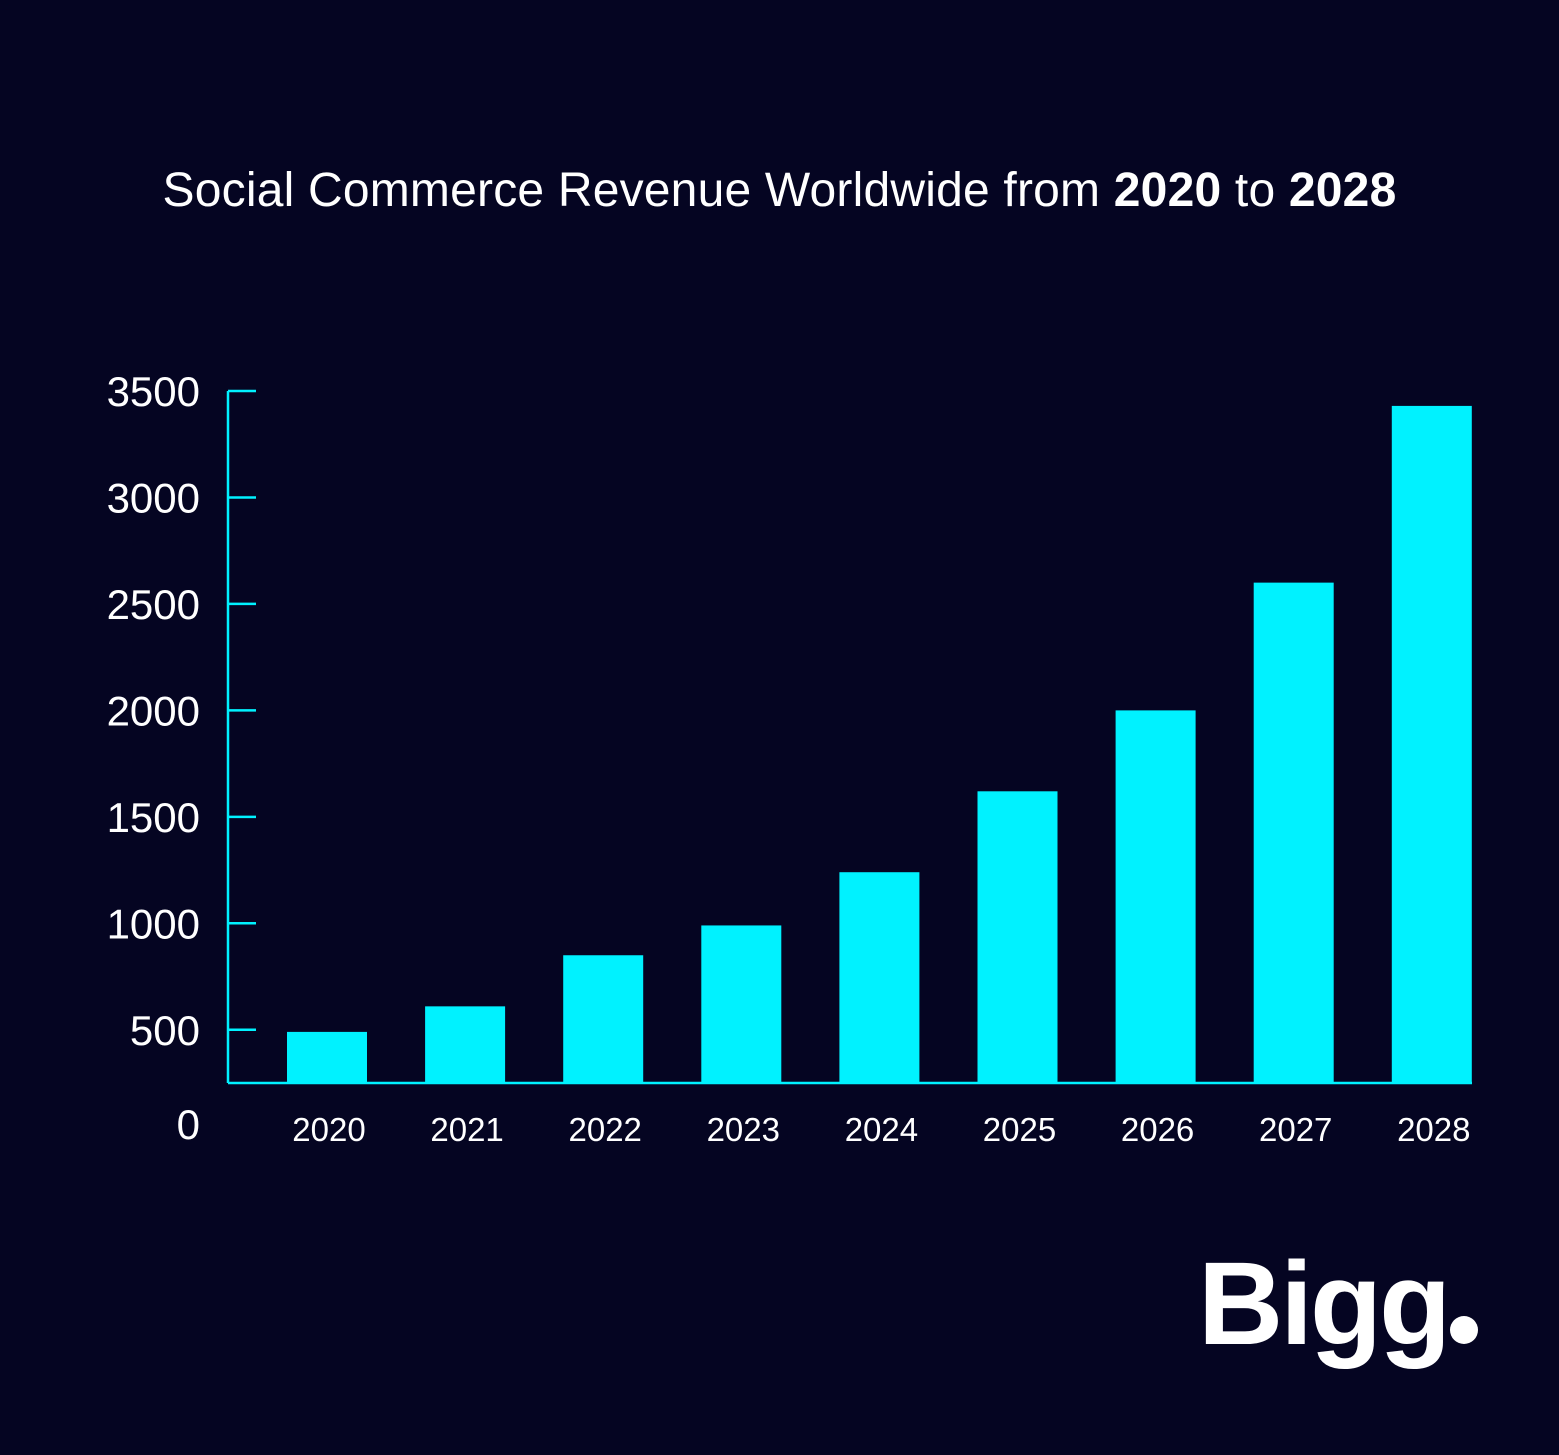 The image size is (1559, 1455). I want to click on bar-2027, so click(1293, 832).